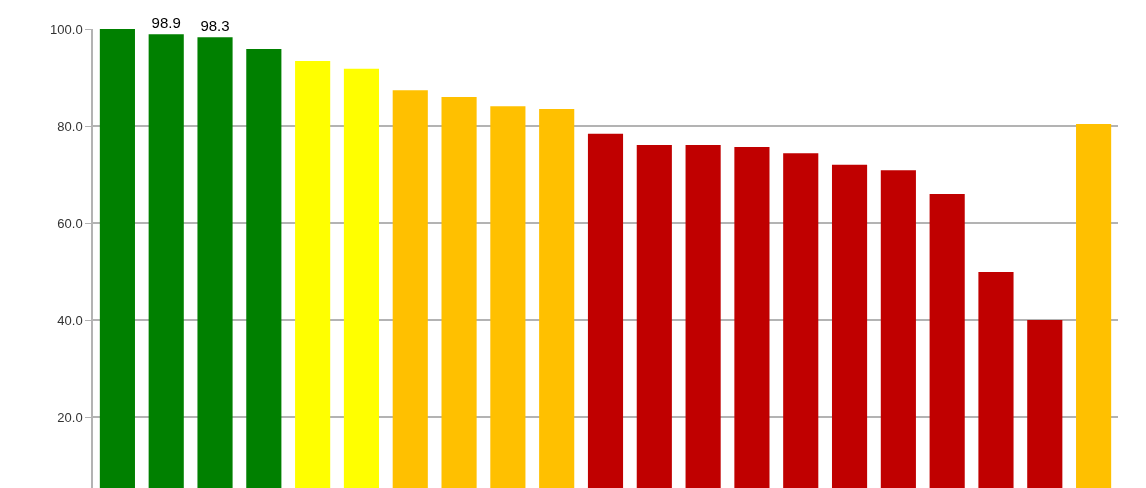 This screenshot has height=488, width=1146. Describe the element at coordinates (70, 126) in the screenshot. I see `y-tick-label: 80.0` at that location.